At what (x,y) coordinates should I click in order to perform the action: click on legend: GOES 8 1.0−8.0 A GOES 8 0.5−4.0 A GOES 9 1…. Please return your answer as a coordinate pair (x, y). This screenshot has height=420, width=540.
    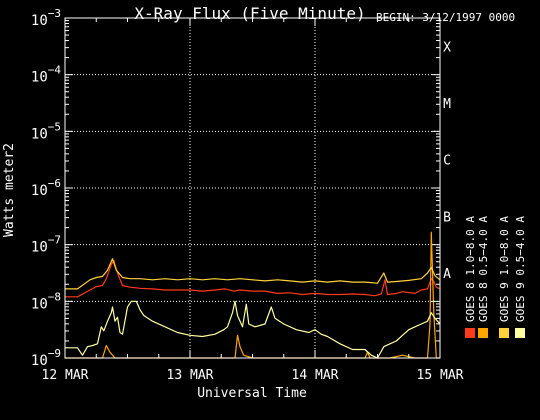
    Looking at the image, I should click on (495, 277).